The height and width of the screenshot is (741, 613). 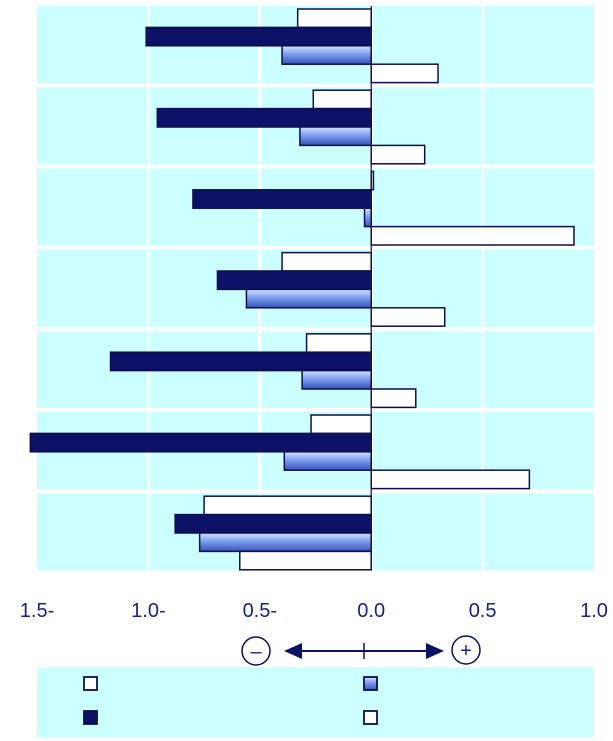 I want to click on positive-sign: +, so click(x=466, y=651).